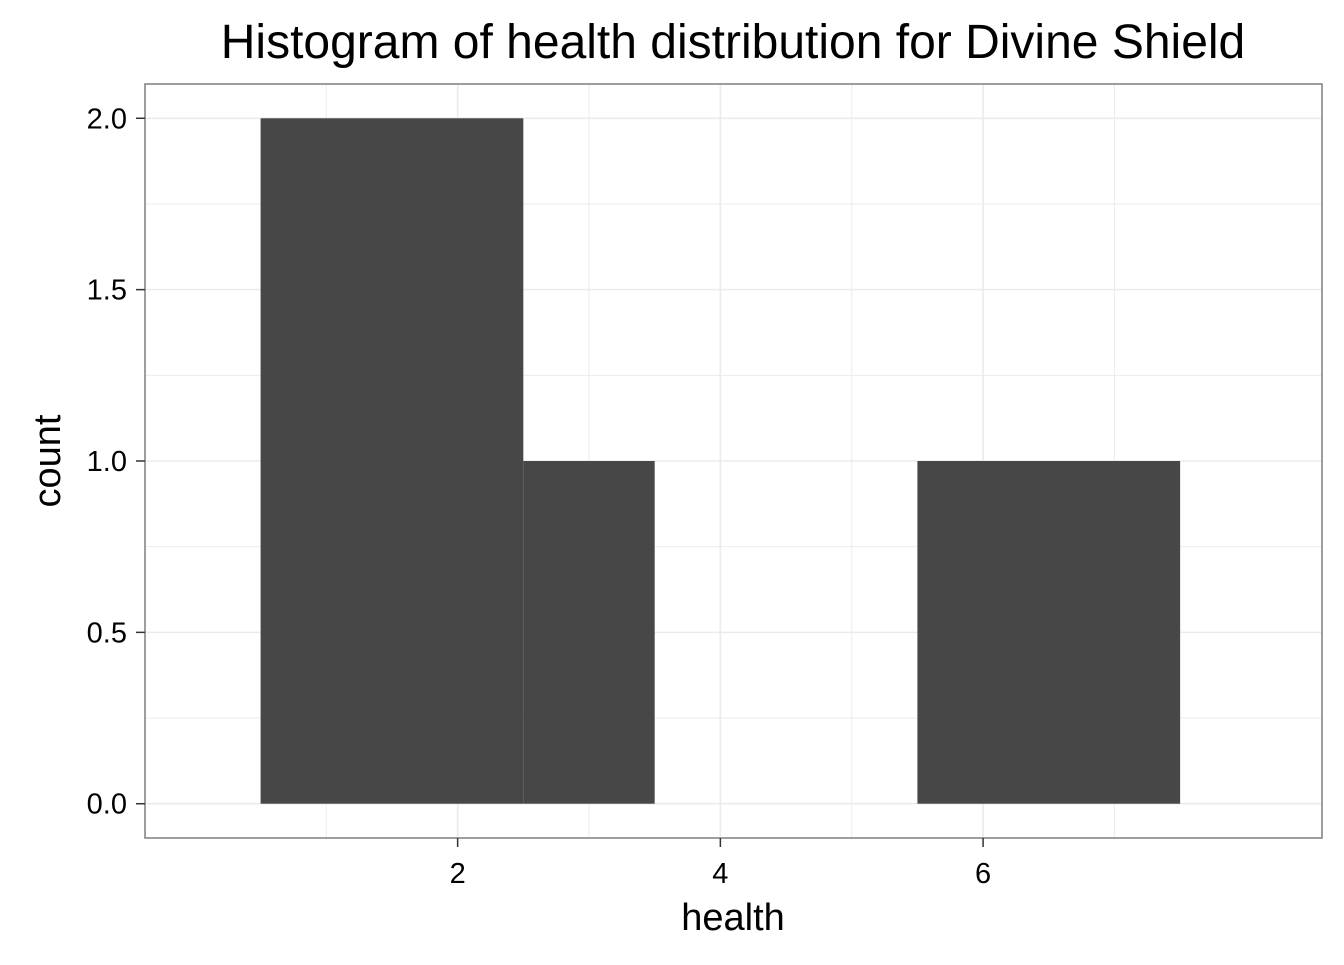 Image resolution: width=1344 pixels, height=965 pixels. Describe the element at coordinates (107, 119) in the screenshot. I see `y-tick-label: 2.0` at that location.